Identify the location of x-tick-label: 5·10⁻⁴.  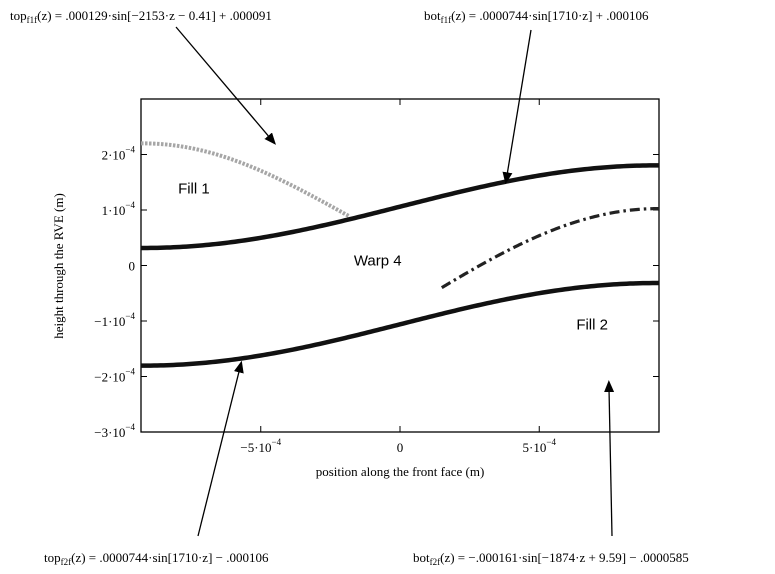
(540, 446).